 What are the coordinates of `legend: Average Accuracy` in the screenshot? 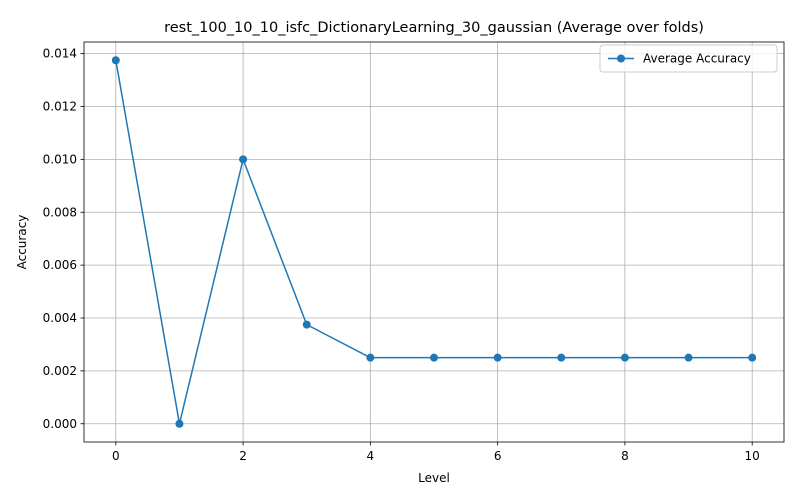 It's located at (688, 58).